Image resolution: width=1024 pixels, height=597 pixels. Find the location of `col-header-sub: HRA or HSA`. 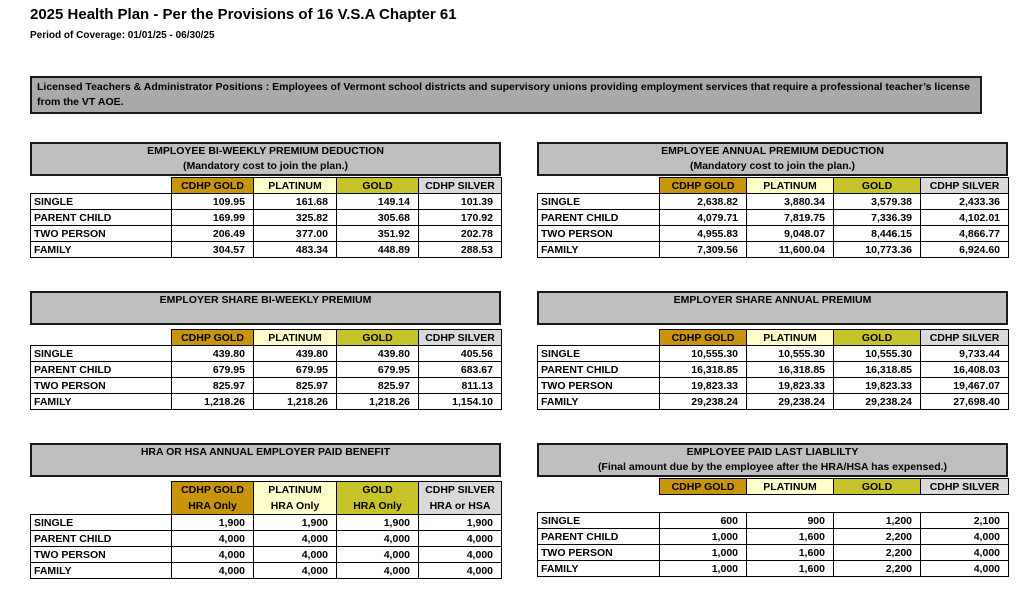

col-header-sub: HRA or HSA is located at coordinates (460, 506).